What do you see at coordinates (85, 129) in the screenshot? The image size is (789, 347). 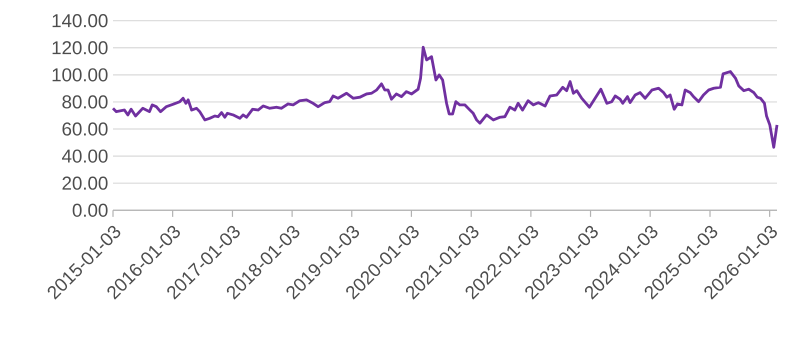 I see `y-tick-label: 60.00` at bounding box center [85, 129].